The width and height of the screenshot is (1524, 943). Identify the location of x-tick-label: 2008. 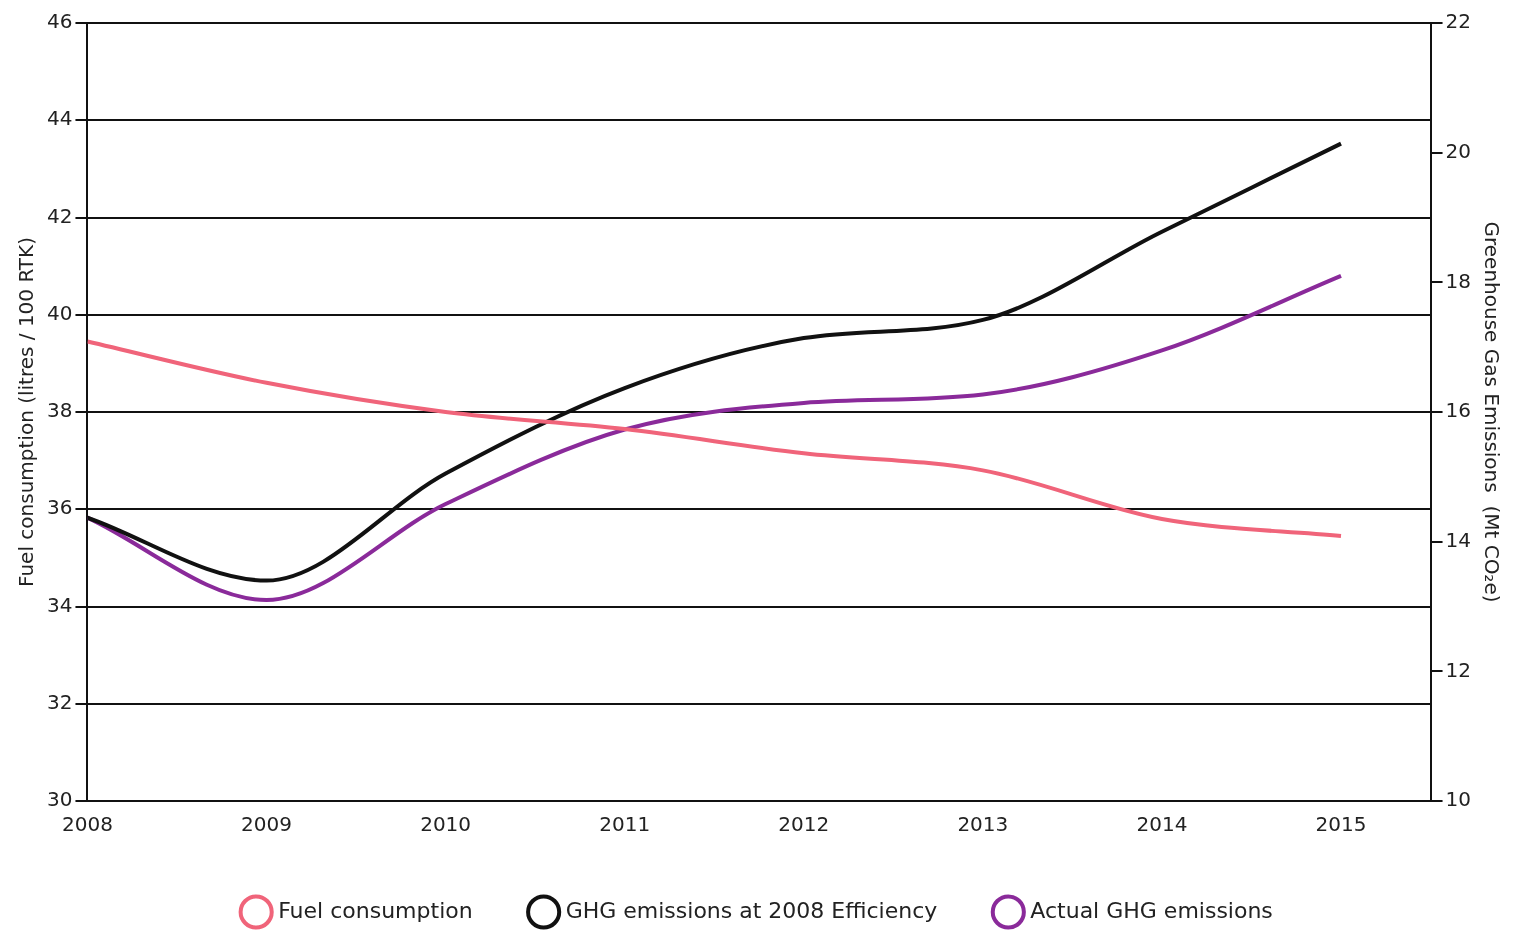
(87, 824).